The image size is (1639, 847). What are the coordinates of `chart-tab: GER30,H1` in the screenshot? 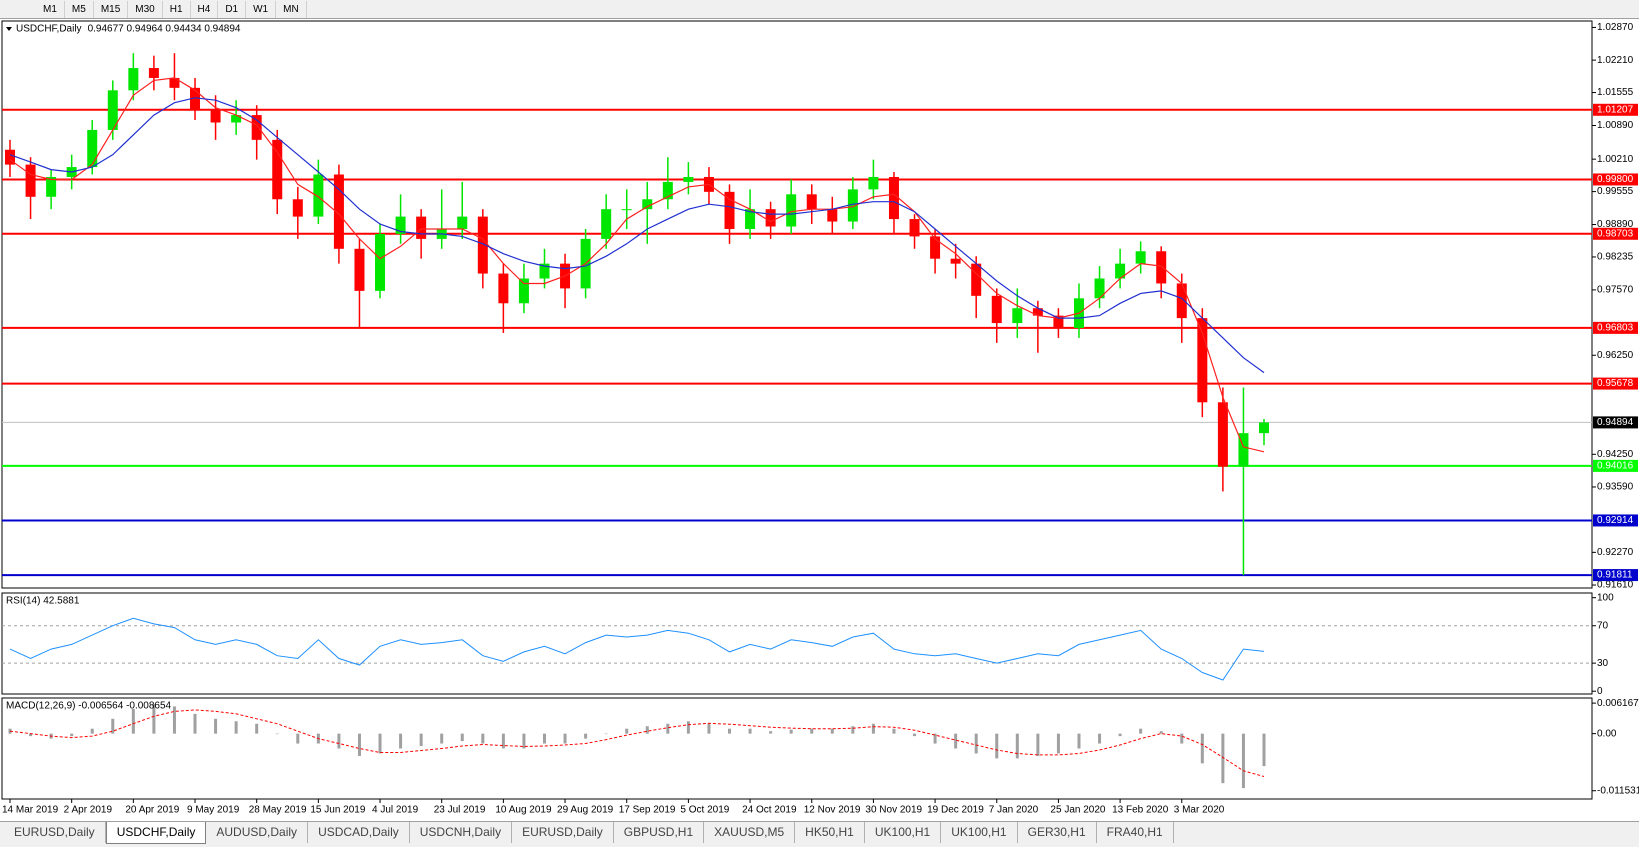 It's located at (1057, 832).